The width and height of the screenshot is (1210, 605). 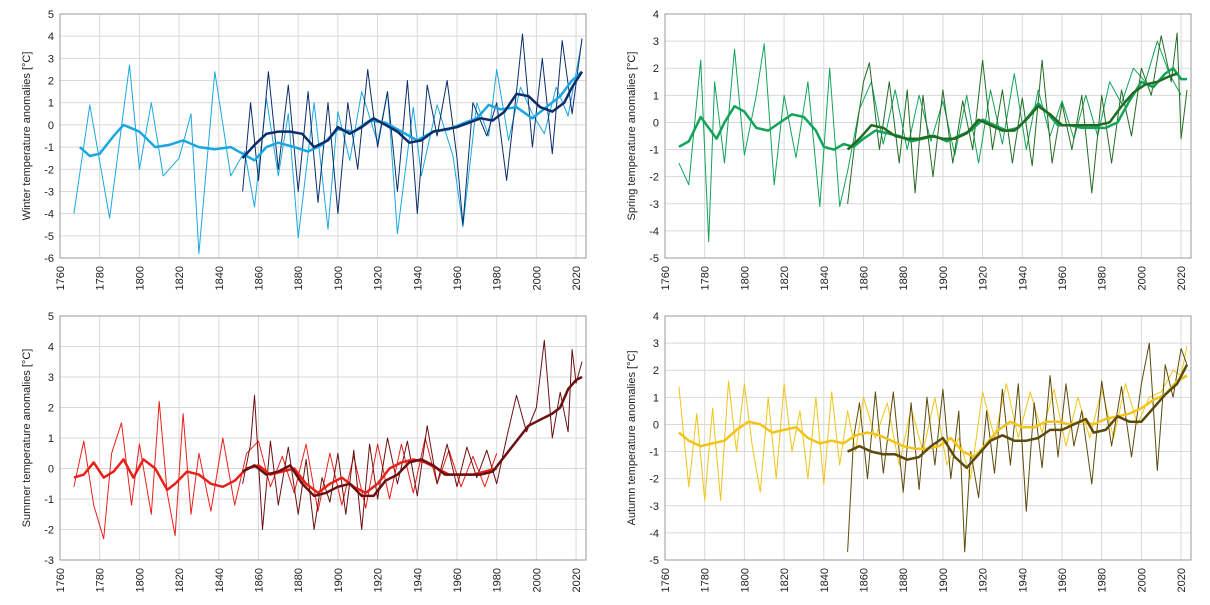 I want to click on y-axis-label: Spring temperature anomalies [°C], so click(x=632, y=136).